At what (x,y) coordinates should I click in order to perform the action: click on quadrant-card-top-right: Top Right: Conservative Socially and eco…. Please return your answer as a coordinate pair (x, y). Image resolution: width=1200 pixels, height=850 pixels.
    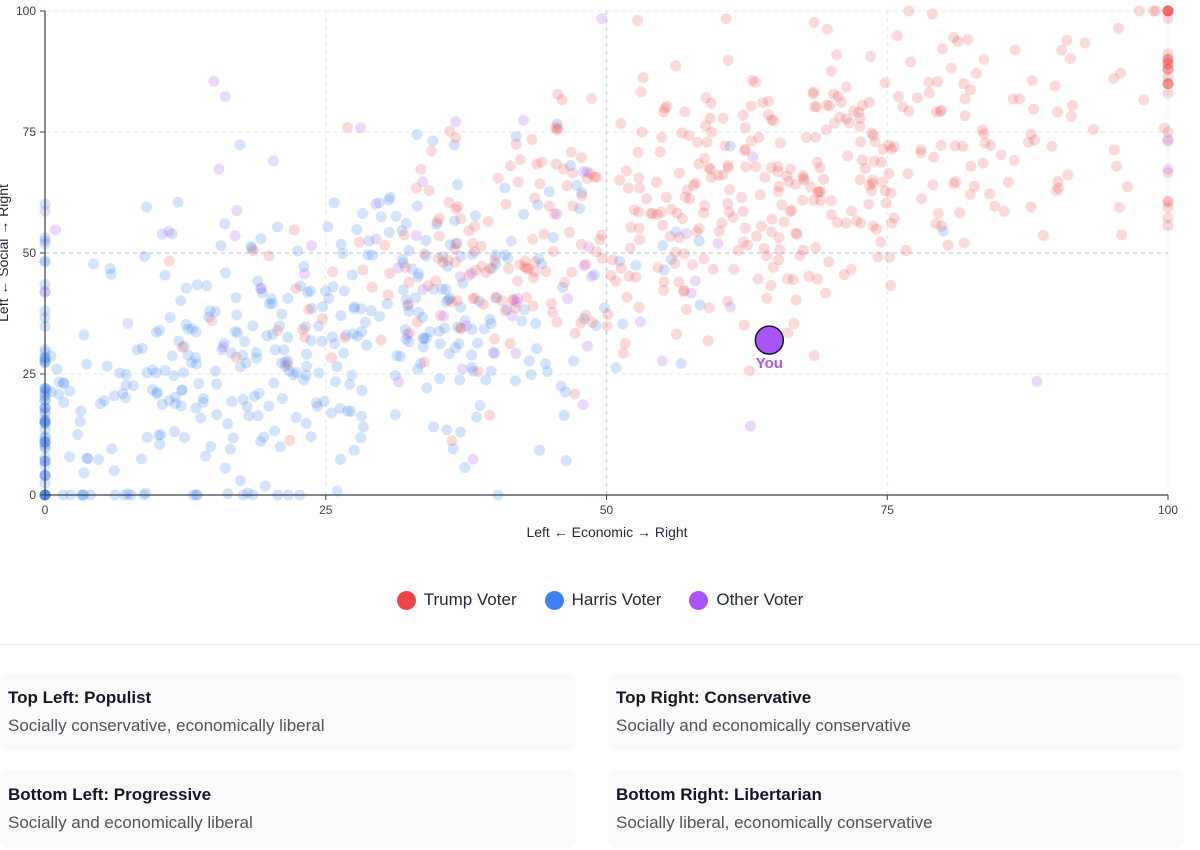
    Looking at the image, I should click on (896, 712).